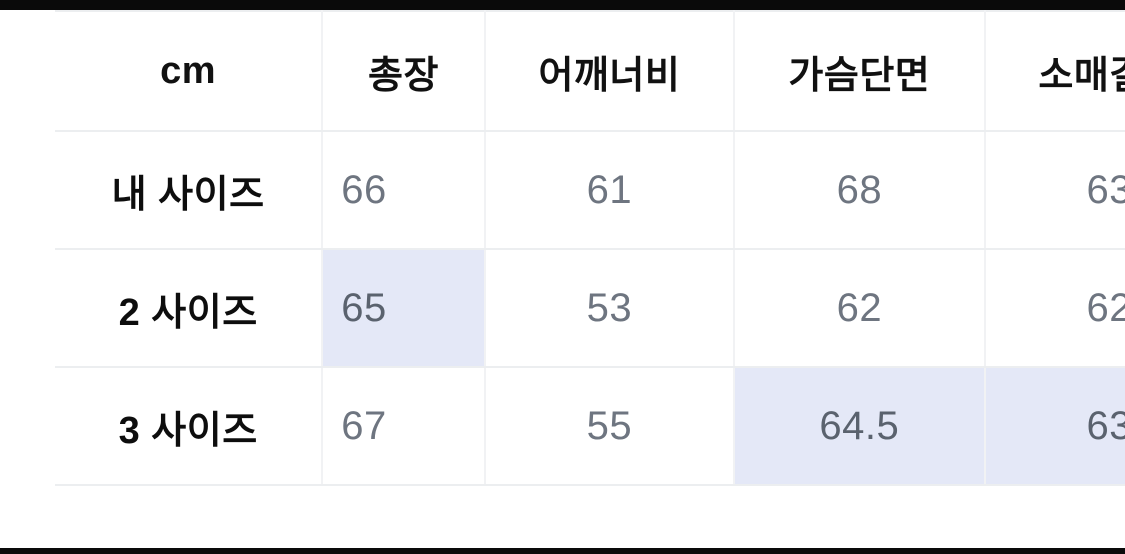  Describe the element at coordinates (189, 308) in the screenshot. I see `row-label-1: 2 사이즈` at that location.